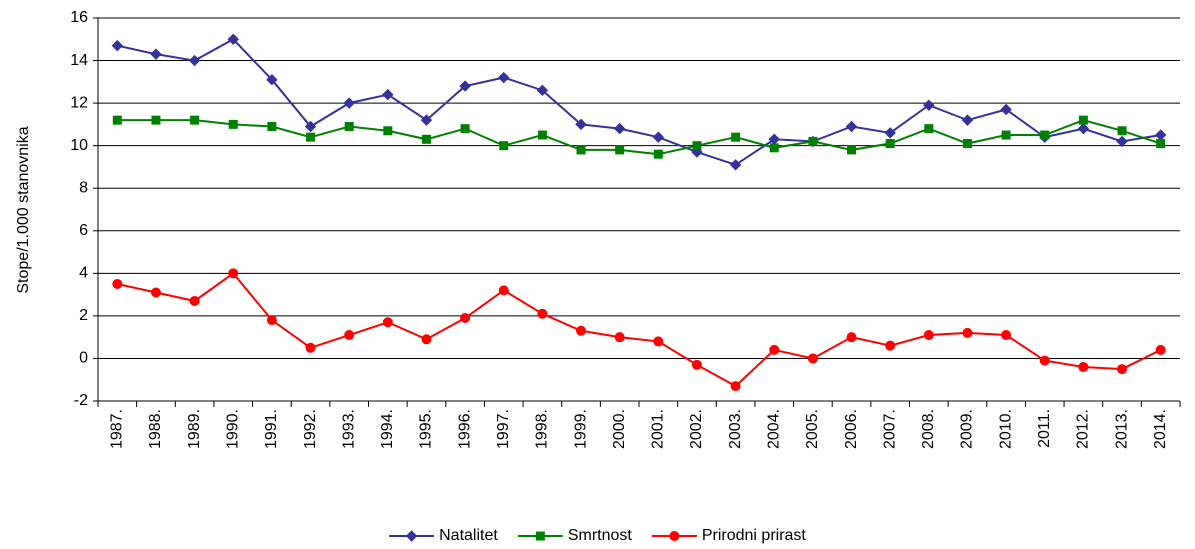  Describe the element at coordinates (967, 429) in the screenshot. I see `x-tick-label: 2009.` at that location.